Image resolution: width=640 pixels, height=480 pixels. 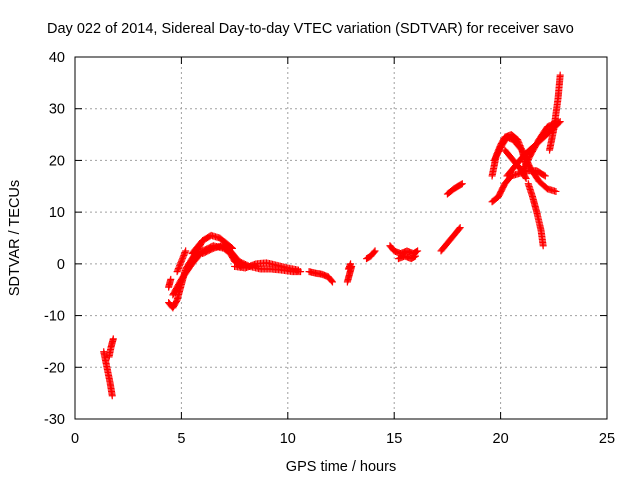 I want to click on series-segment-s19, so click(x=518, y=186).